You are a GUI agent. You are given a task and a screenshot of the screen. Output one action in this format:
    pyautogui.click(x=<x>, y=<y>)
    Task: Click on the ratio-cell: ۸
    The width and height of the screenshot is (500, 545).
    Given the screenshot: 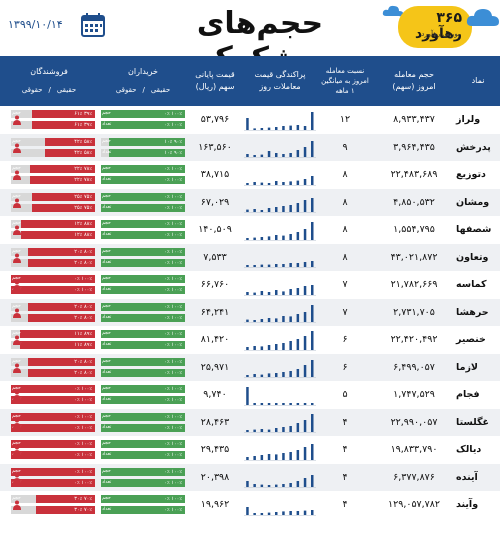 What is the action you would take?
    pyautogui.click(x=345, y=230)
    